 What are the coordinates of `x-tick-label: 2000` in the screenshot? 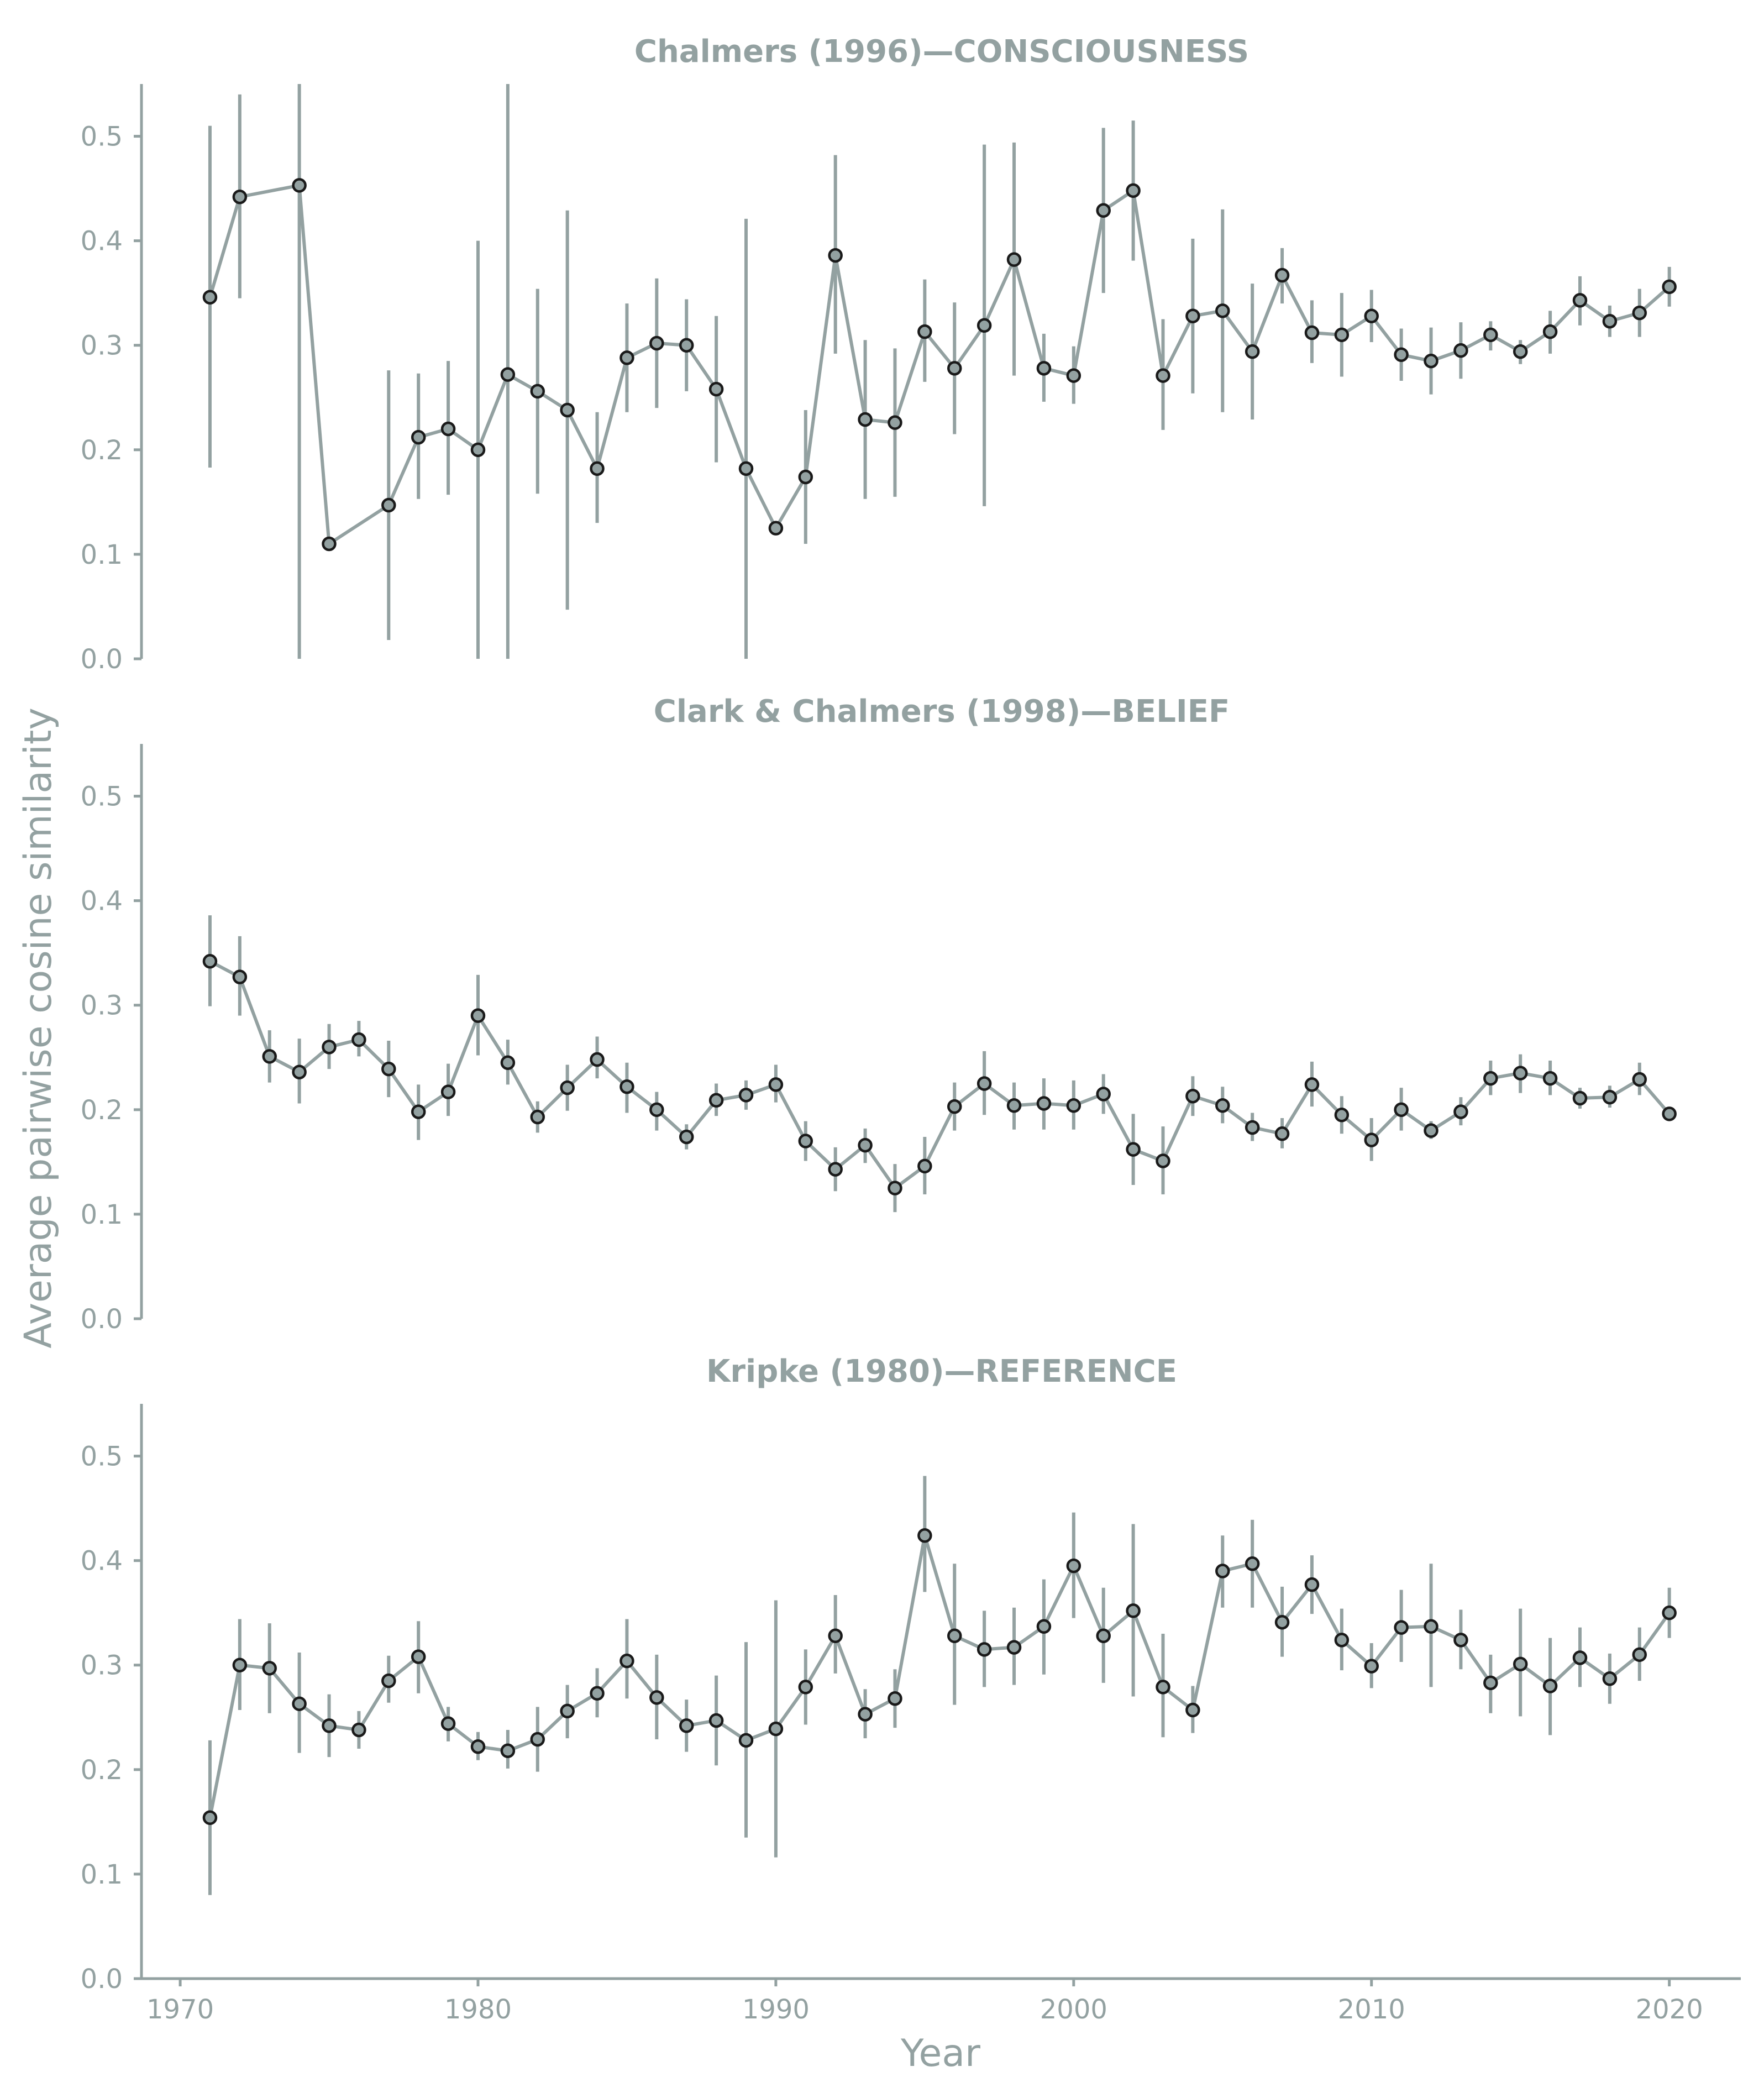 It's located at (1074, 2009).